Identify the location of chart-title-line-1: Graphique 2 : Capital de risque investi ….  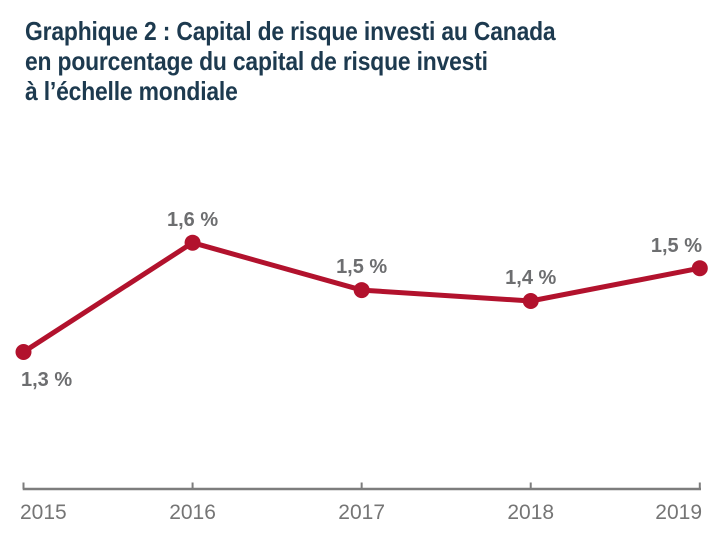
(290, 31).